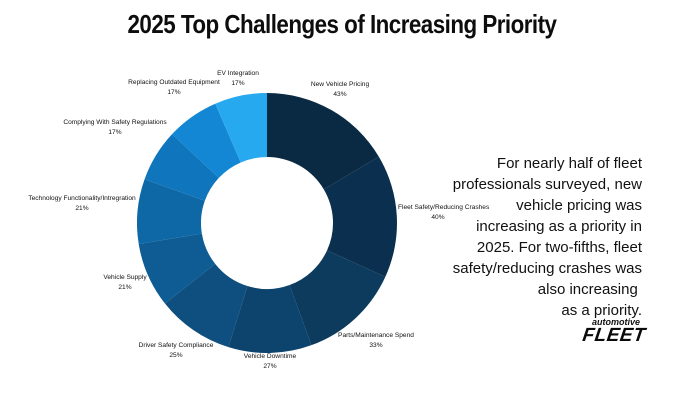 The width and height of the screenshot is (684, 410). What do you see at coordinates (601, 310) in the screenshot?
I see `annotation-line: as a priority.` at bounding box center [601, 310].